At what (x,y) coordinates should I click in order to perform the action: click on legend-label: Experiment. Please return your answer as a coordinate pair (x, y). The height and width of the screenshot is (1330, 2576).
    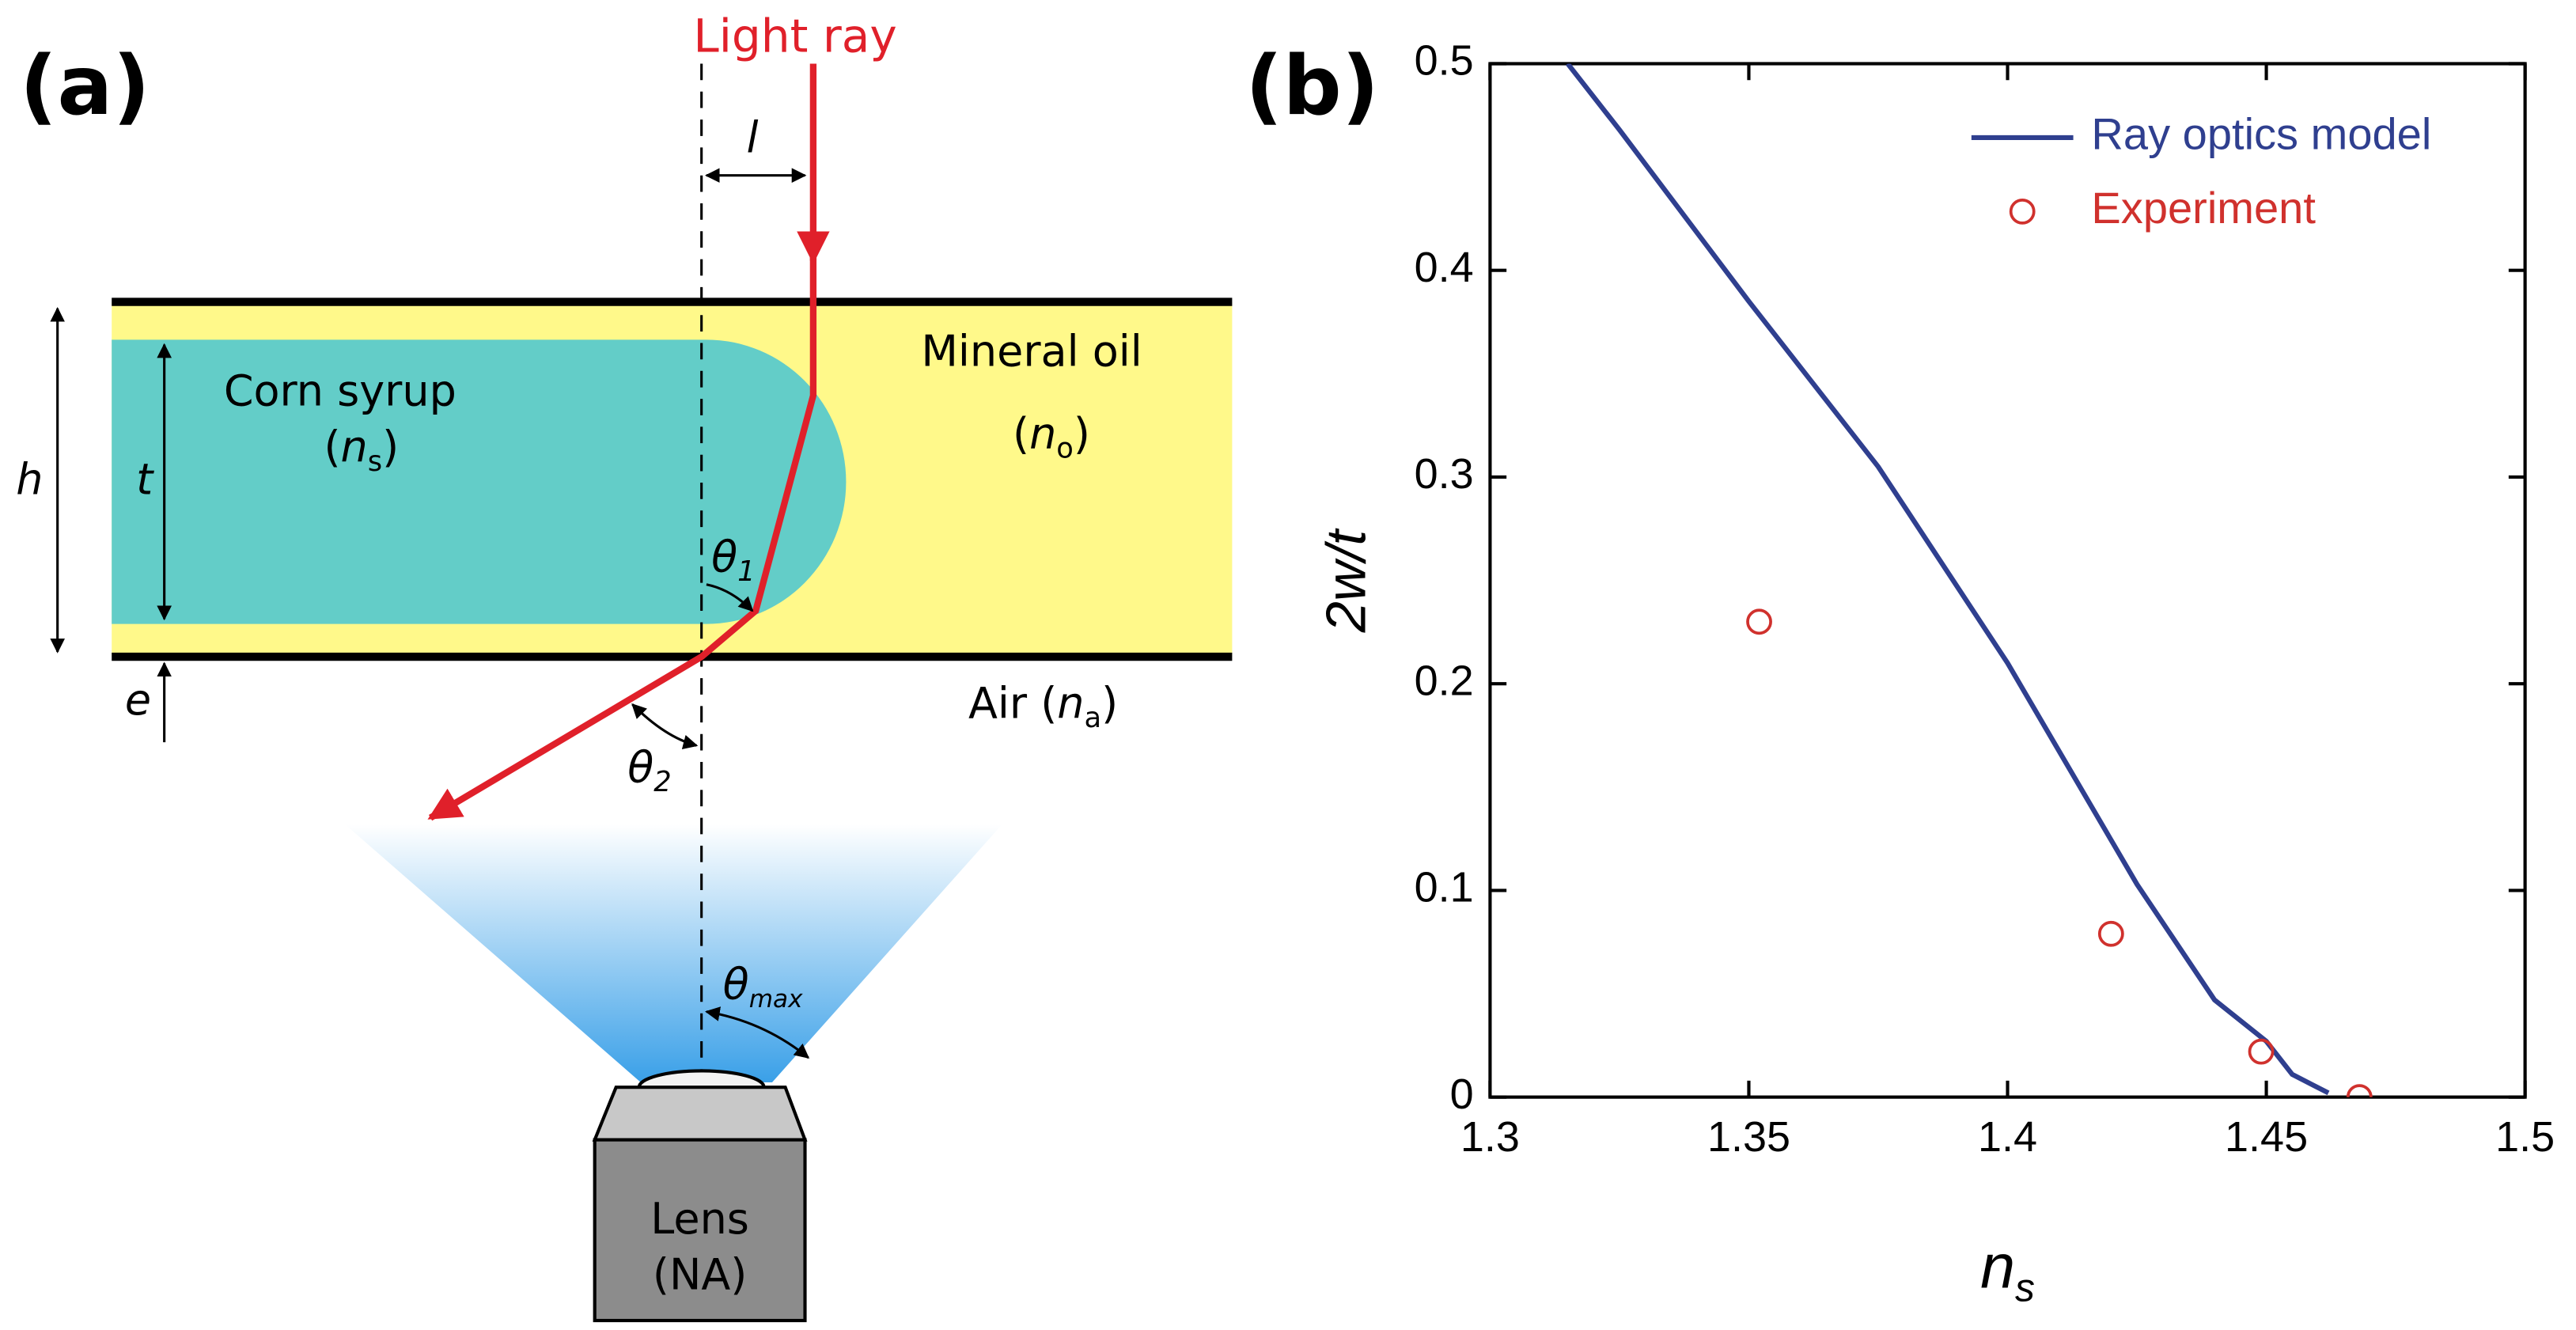
    Looking at the image, I should click on (2203, 208).